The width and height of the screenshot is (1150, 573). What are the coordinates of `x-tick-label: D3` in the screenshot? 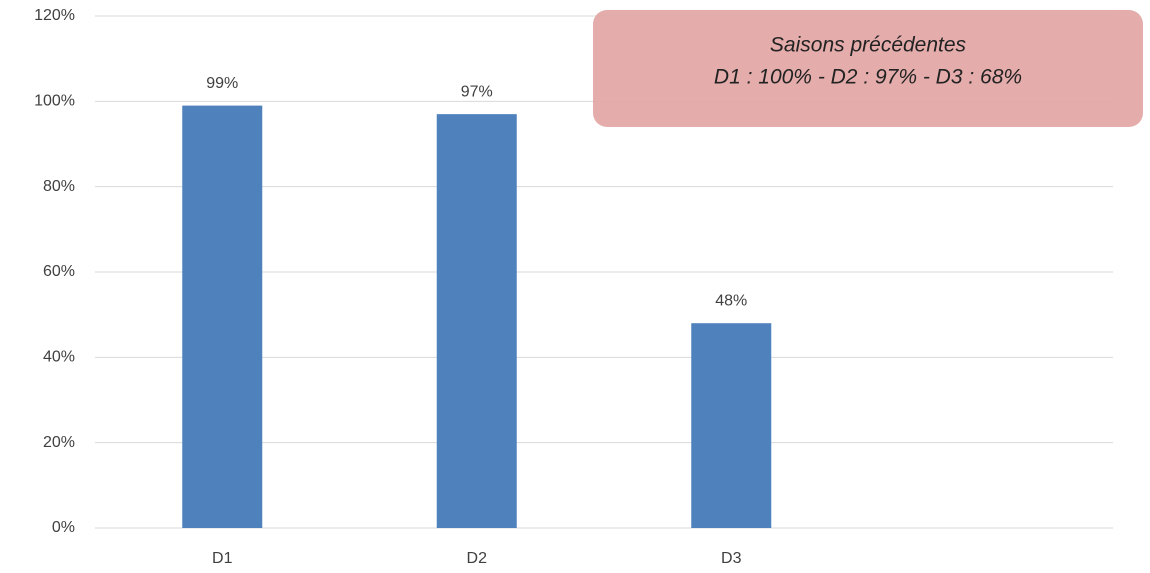 It's located at (731, 558).